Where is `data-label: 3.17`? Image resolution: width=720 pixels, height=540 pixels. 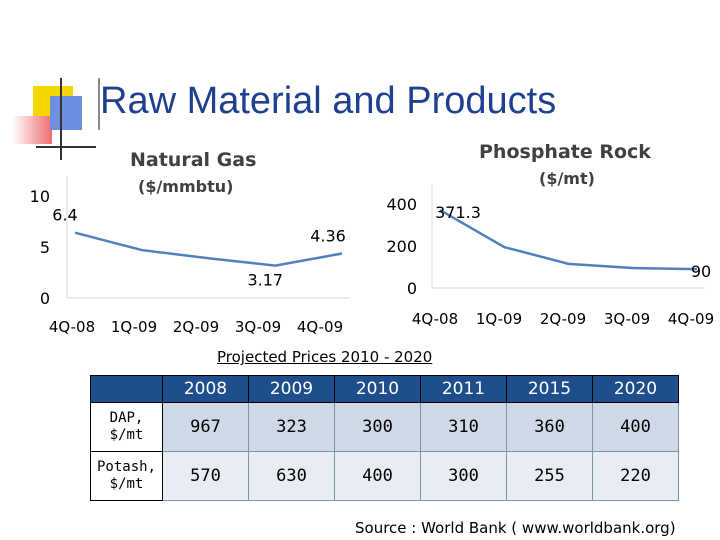 data-label: 3.17 is located at coordinates (265, 280).